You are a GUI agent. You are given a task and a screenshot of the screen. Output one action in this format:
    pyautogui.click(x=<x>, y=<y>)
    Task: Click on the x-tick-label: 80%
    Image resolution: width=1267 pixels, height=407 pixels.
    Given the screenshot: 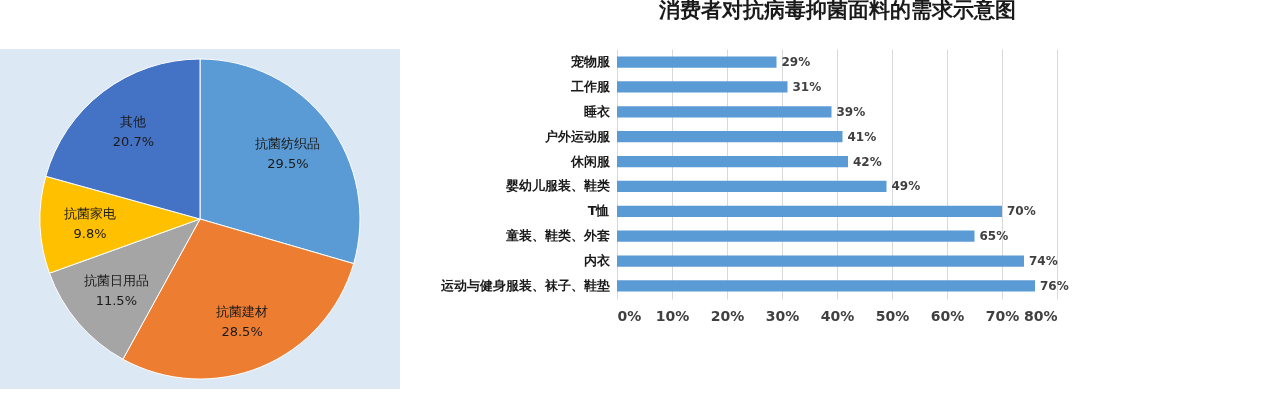 What is the action you would take?
    pyautogui.click(x=1040, y=315)
    